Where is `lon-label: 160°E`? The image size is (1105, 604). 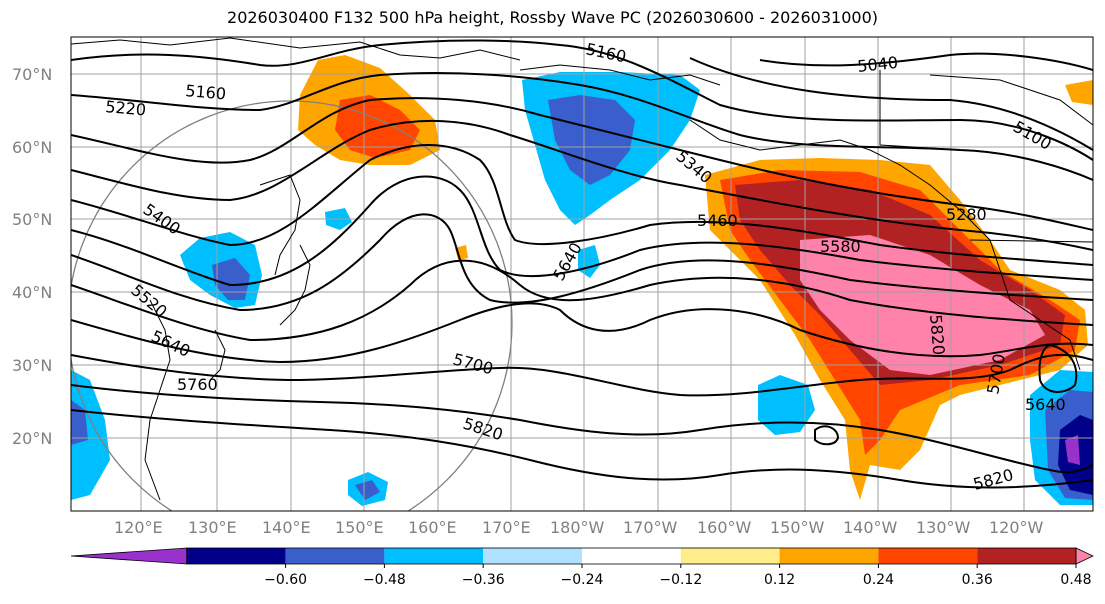
lon-label: 160°E is located at coordinates (432, 527).